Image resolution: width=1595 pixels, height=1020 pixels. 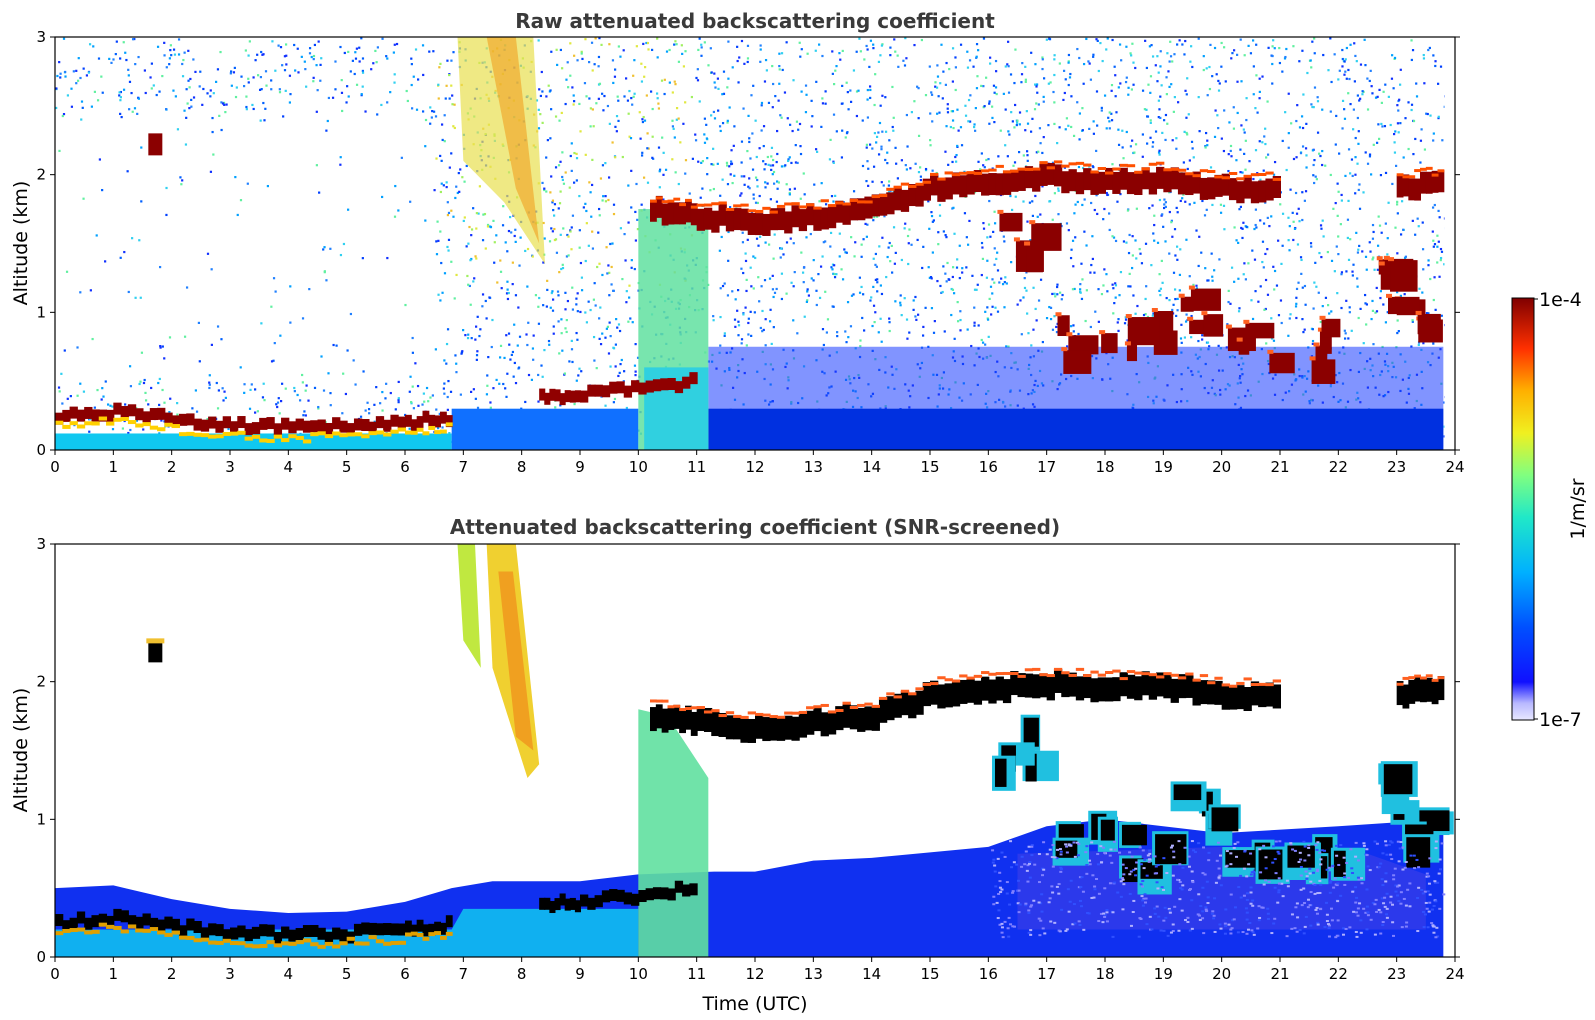 What do you see at coordinates (572, 396) in the screenshot?
I see `raw-residual-layer` at bounding box center [572, 396].